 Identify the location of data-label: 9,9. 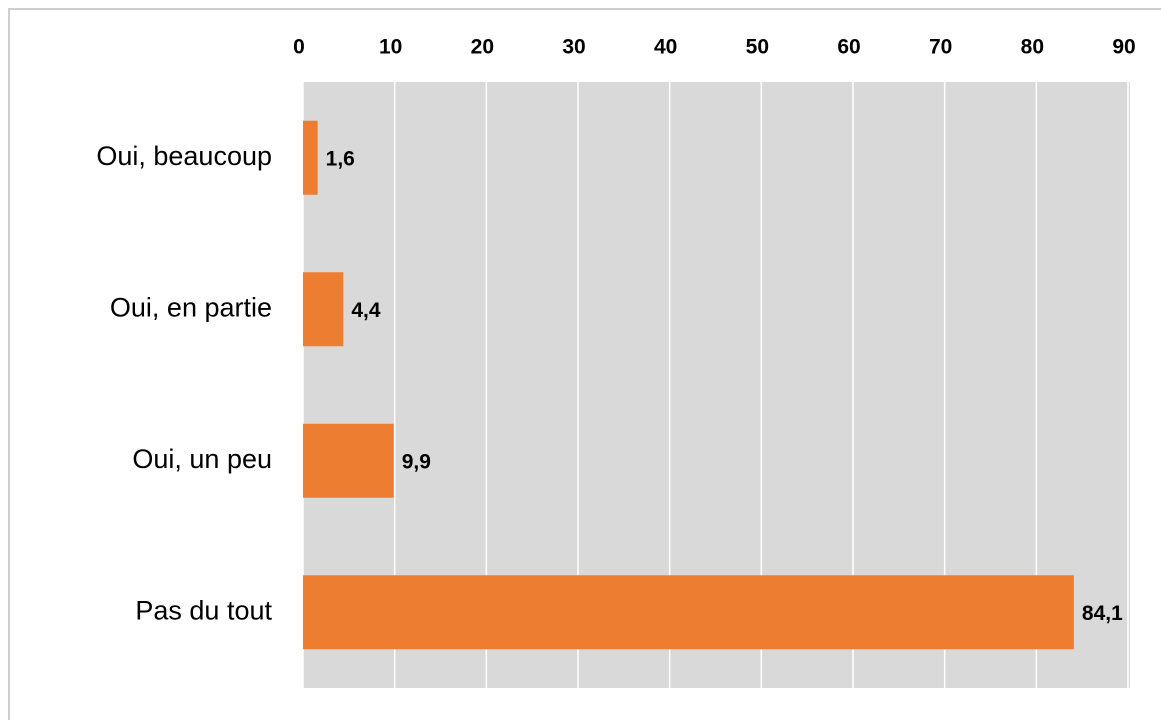
(416, 461).